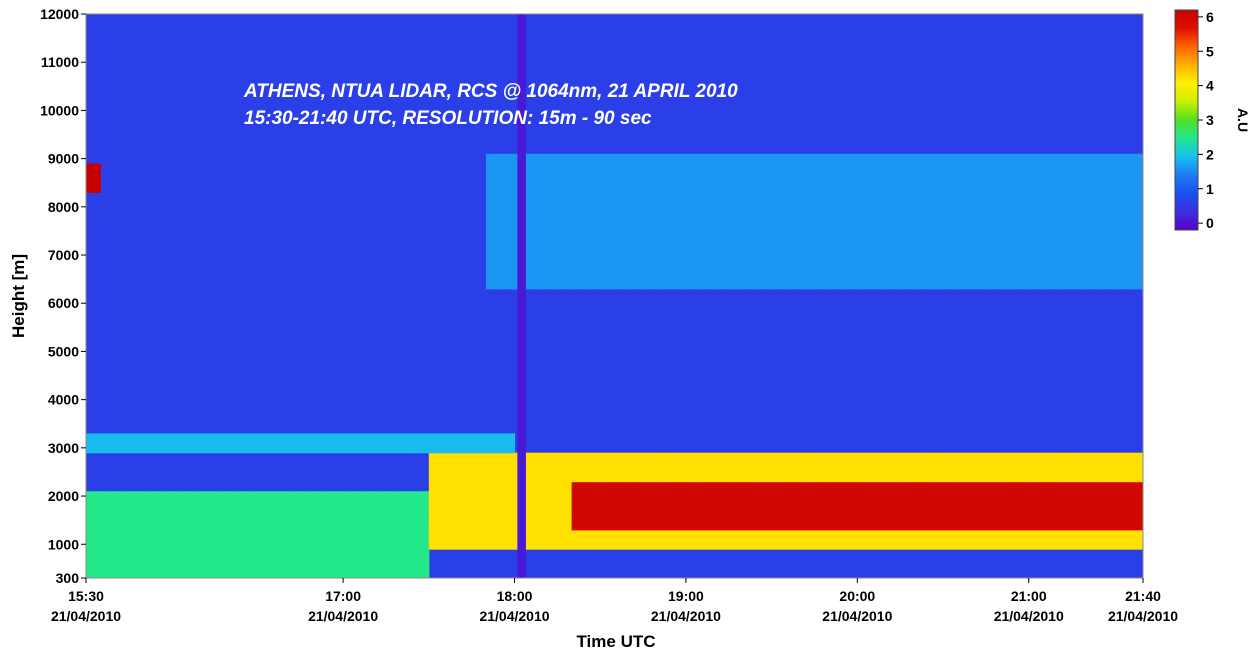  What do you see at coordinates (59, 110) in the screenshot?
I see `y-tick-label: 10000` at bounding box center [59, 110].